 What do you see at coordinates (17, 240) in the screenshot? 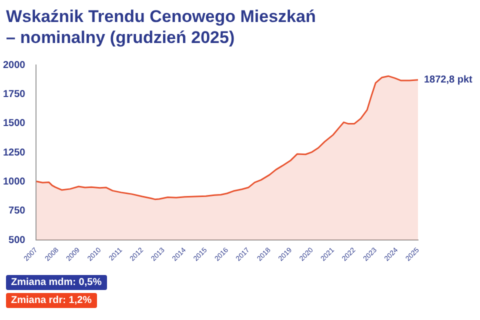
I see `y-tick-label: 500` at bounding box center [17, 240].